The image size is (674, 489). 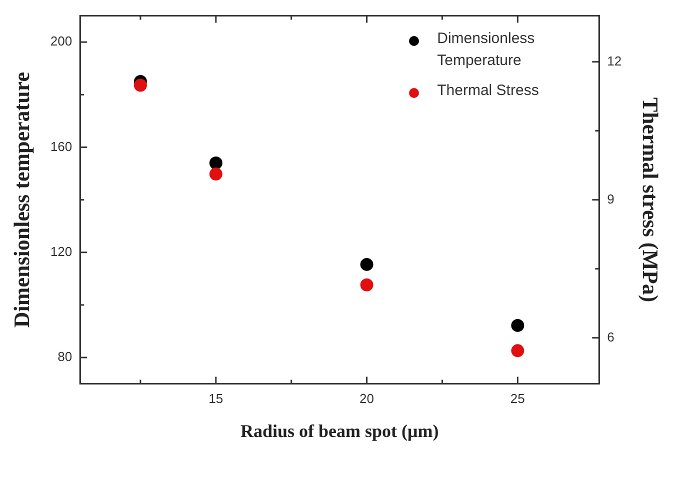 I want to click on y2-axis-title: Thermal stress (MPa), so click(x=651, y=199).